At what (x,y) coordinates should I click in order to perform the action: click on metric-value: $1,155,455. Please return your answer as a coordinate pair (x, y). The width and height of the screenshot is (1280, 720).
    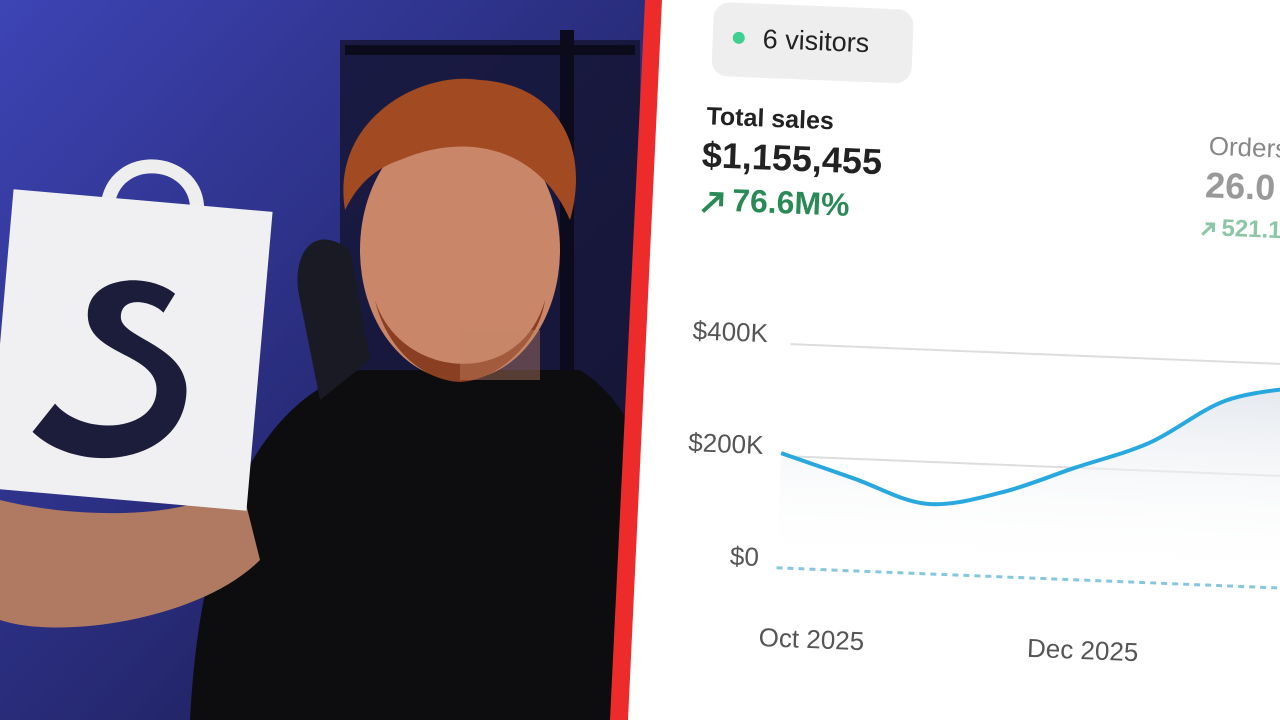
    Looking at the image, I should click on (792, 158).